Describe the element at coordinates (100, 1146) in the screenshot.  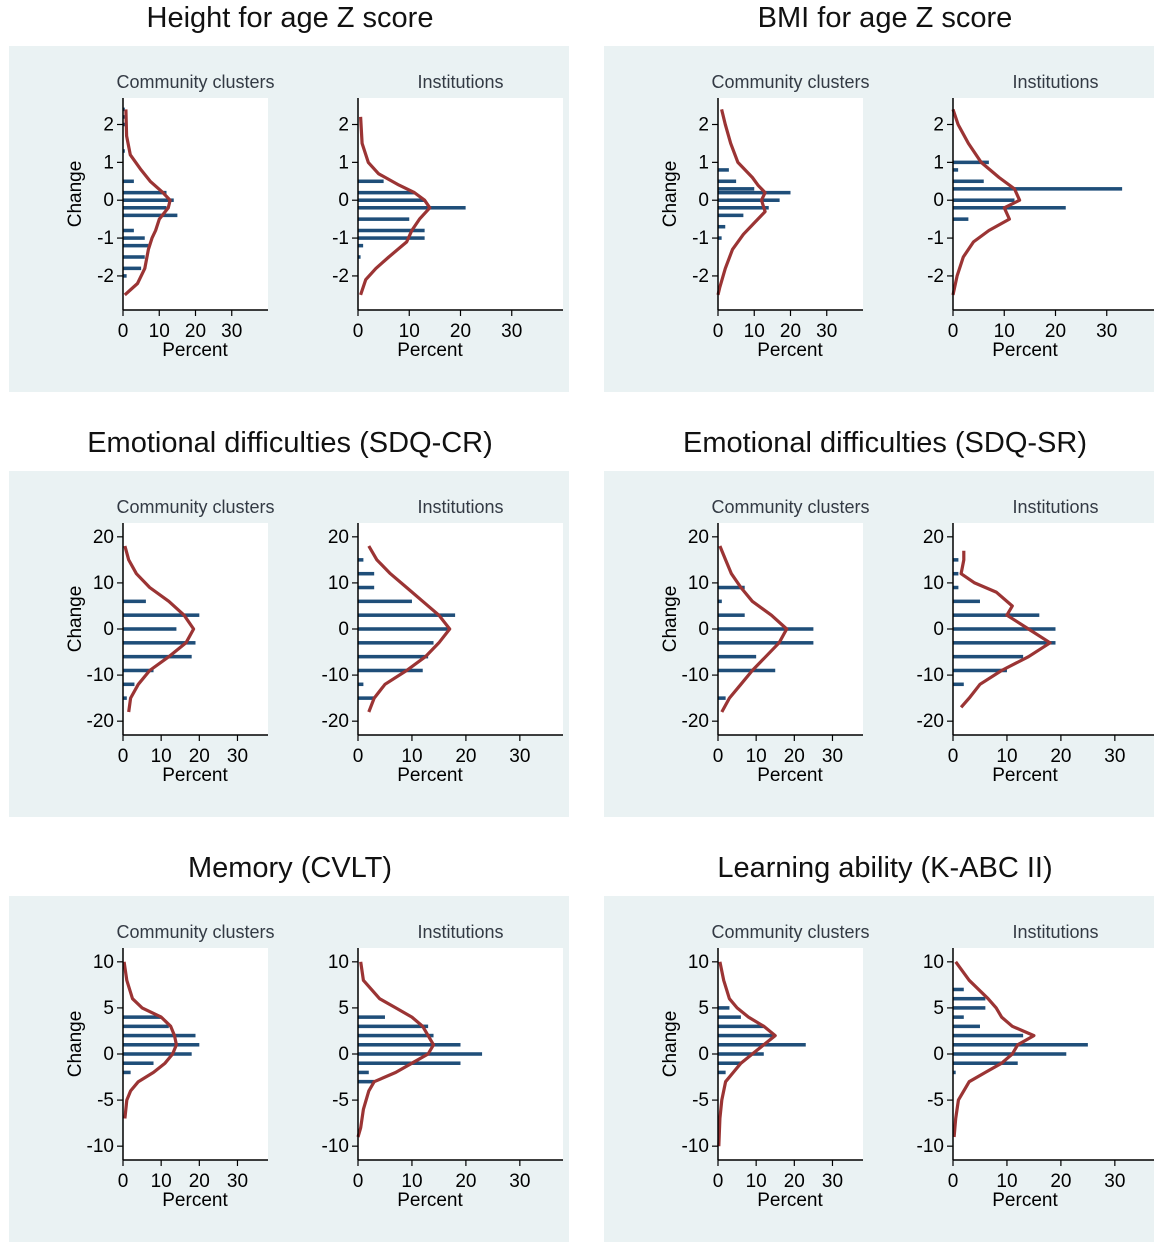
I see `y-tick-label: -10` at that location.